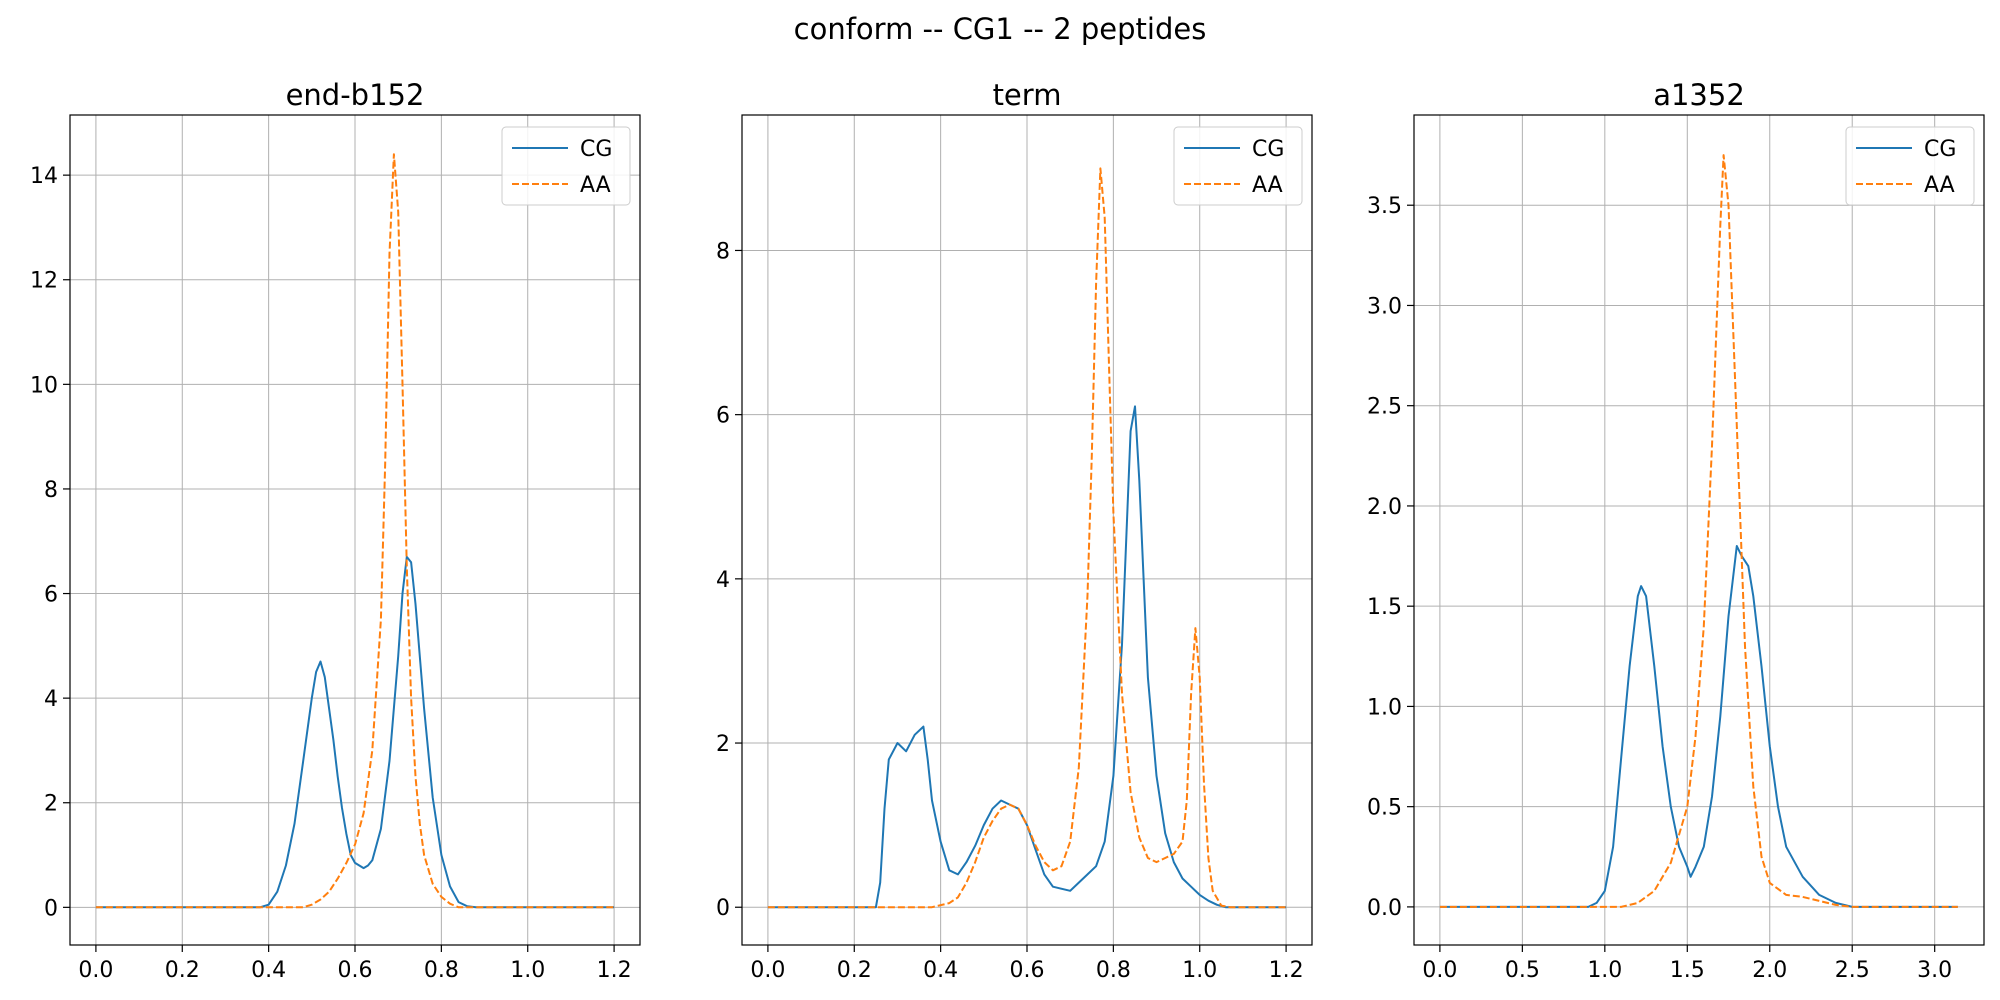 The height and width of the screenshot is (1000, 2000). I want to click on y-tick-label: 2.0, so click(1384, 507).